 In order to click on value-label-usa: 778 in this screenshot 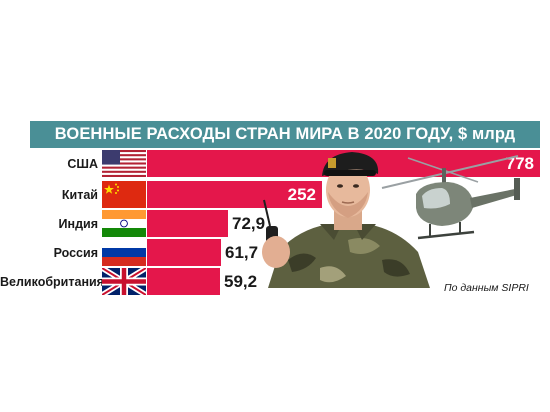, I will do `click(519, 163)`.